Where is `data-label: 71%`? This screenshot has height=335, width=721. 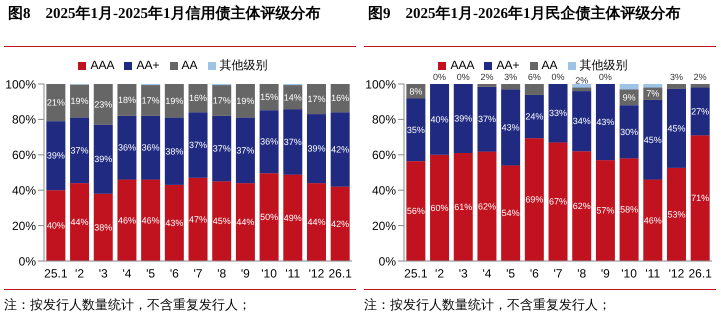 data-label: 71% is located at coordinates (700, 198).